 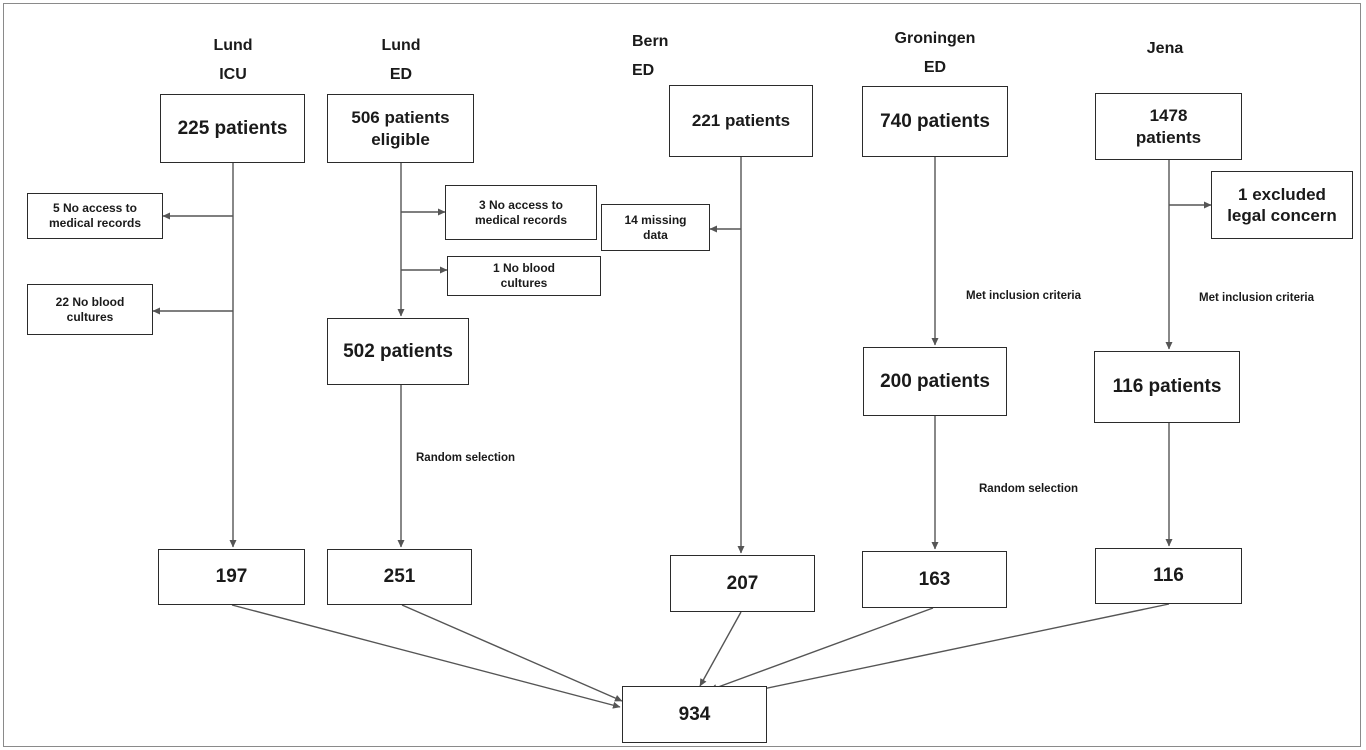 What do you see at coordinates (1029, 489) in the screenshot?
I see `groningen-random-selection-note: Random selection` at bounding box center [1029, 489].